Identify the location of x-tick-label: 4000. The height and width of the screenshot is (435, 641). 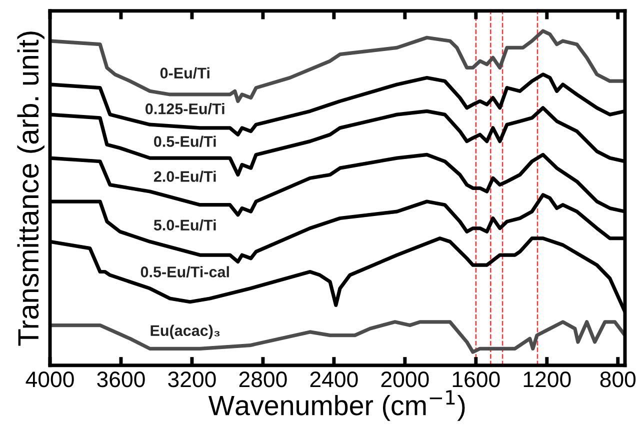
(50, 380).